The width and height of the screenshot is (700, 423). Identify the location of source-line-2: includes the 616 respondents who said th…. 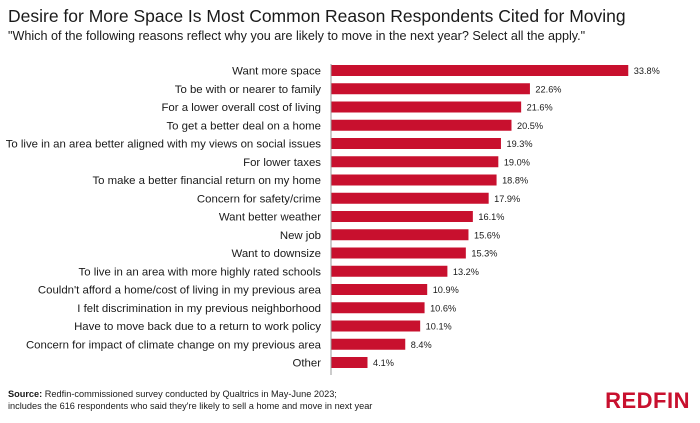
(190, 406).